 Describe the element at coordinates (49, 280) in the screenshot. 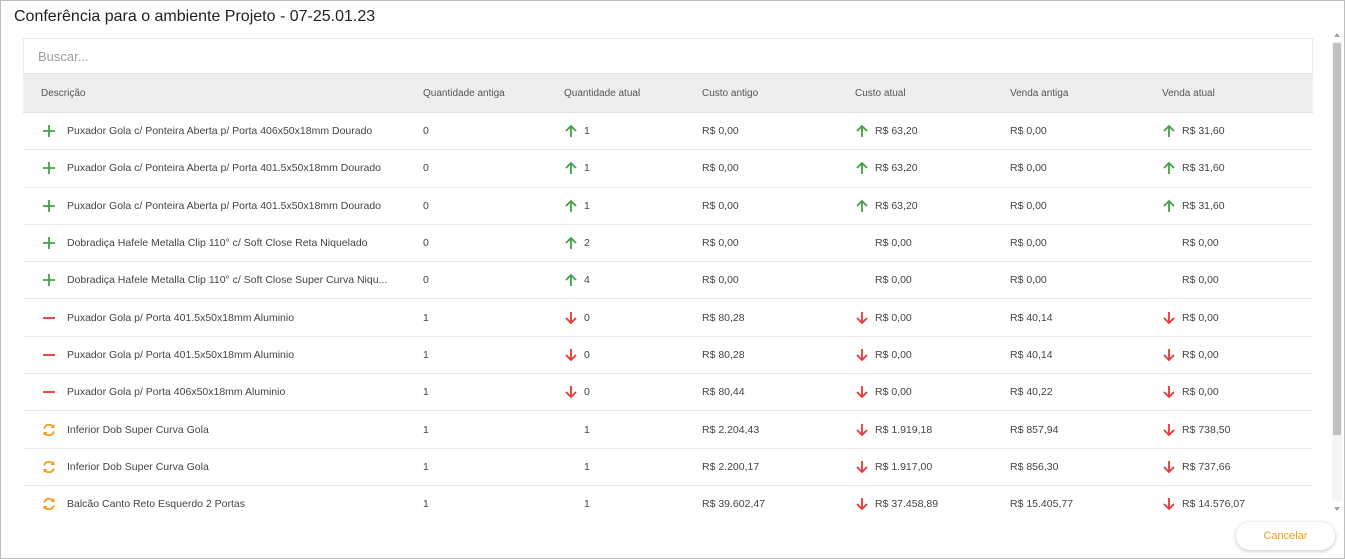

I see `plus-icon` at that location.